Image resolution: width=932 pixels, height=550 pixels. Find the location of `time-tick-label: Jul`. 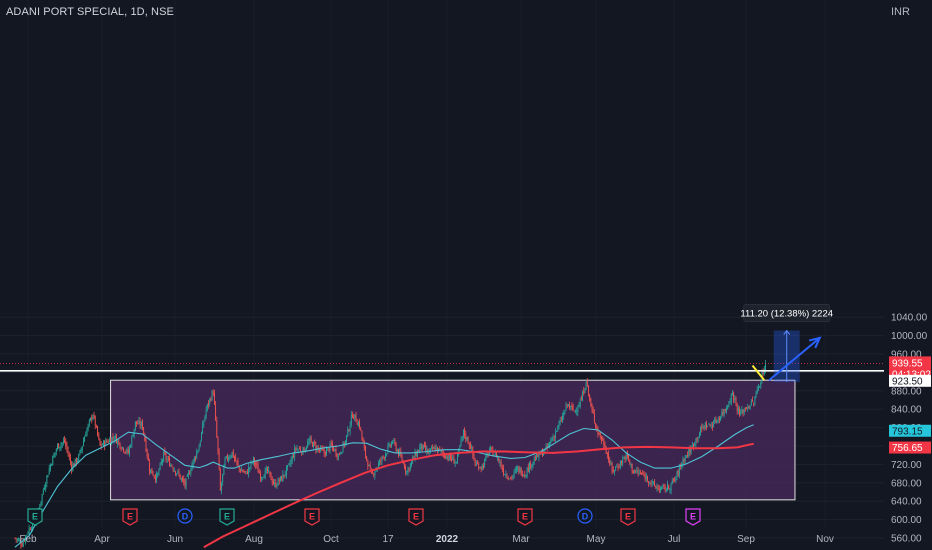

time-tick-label: Jul is located at coordinates (674, 539).